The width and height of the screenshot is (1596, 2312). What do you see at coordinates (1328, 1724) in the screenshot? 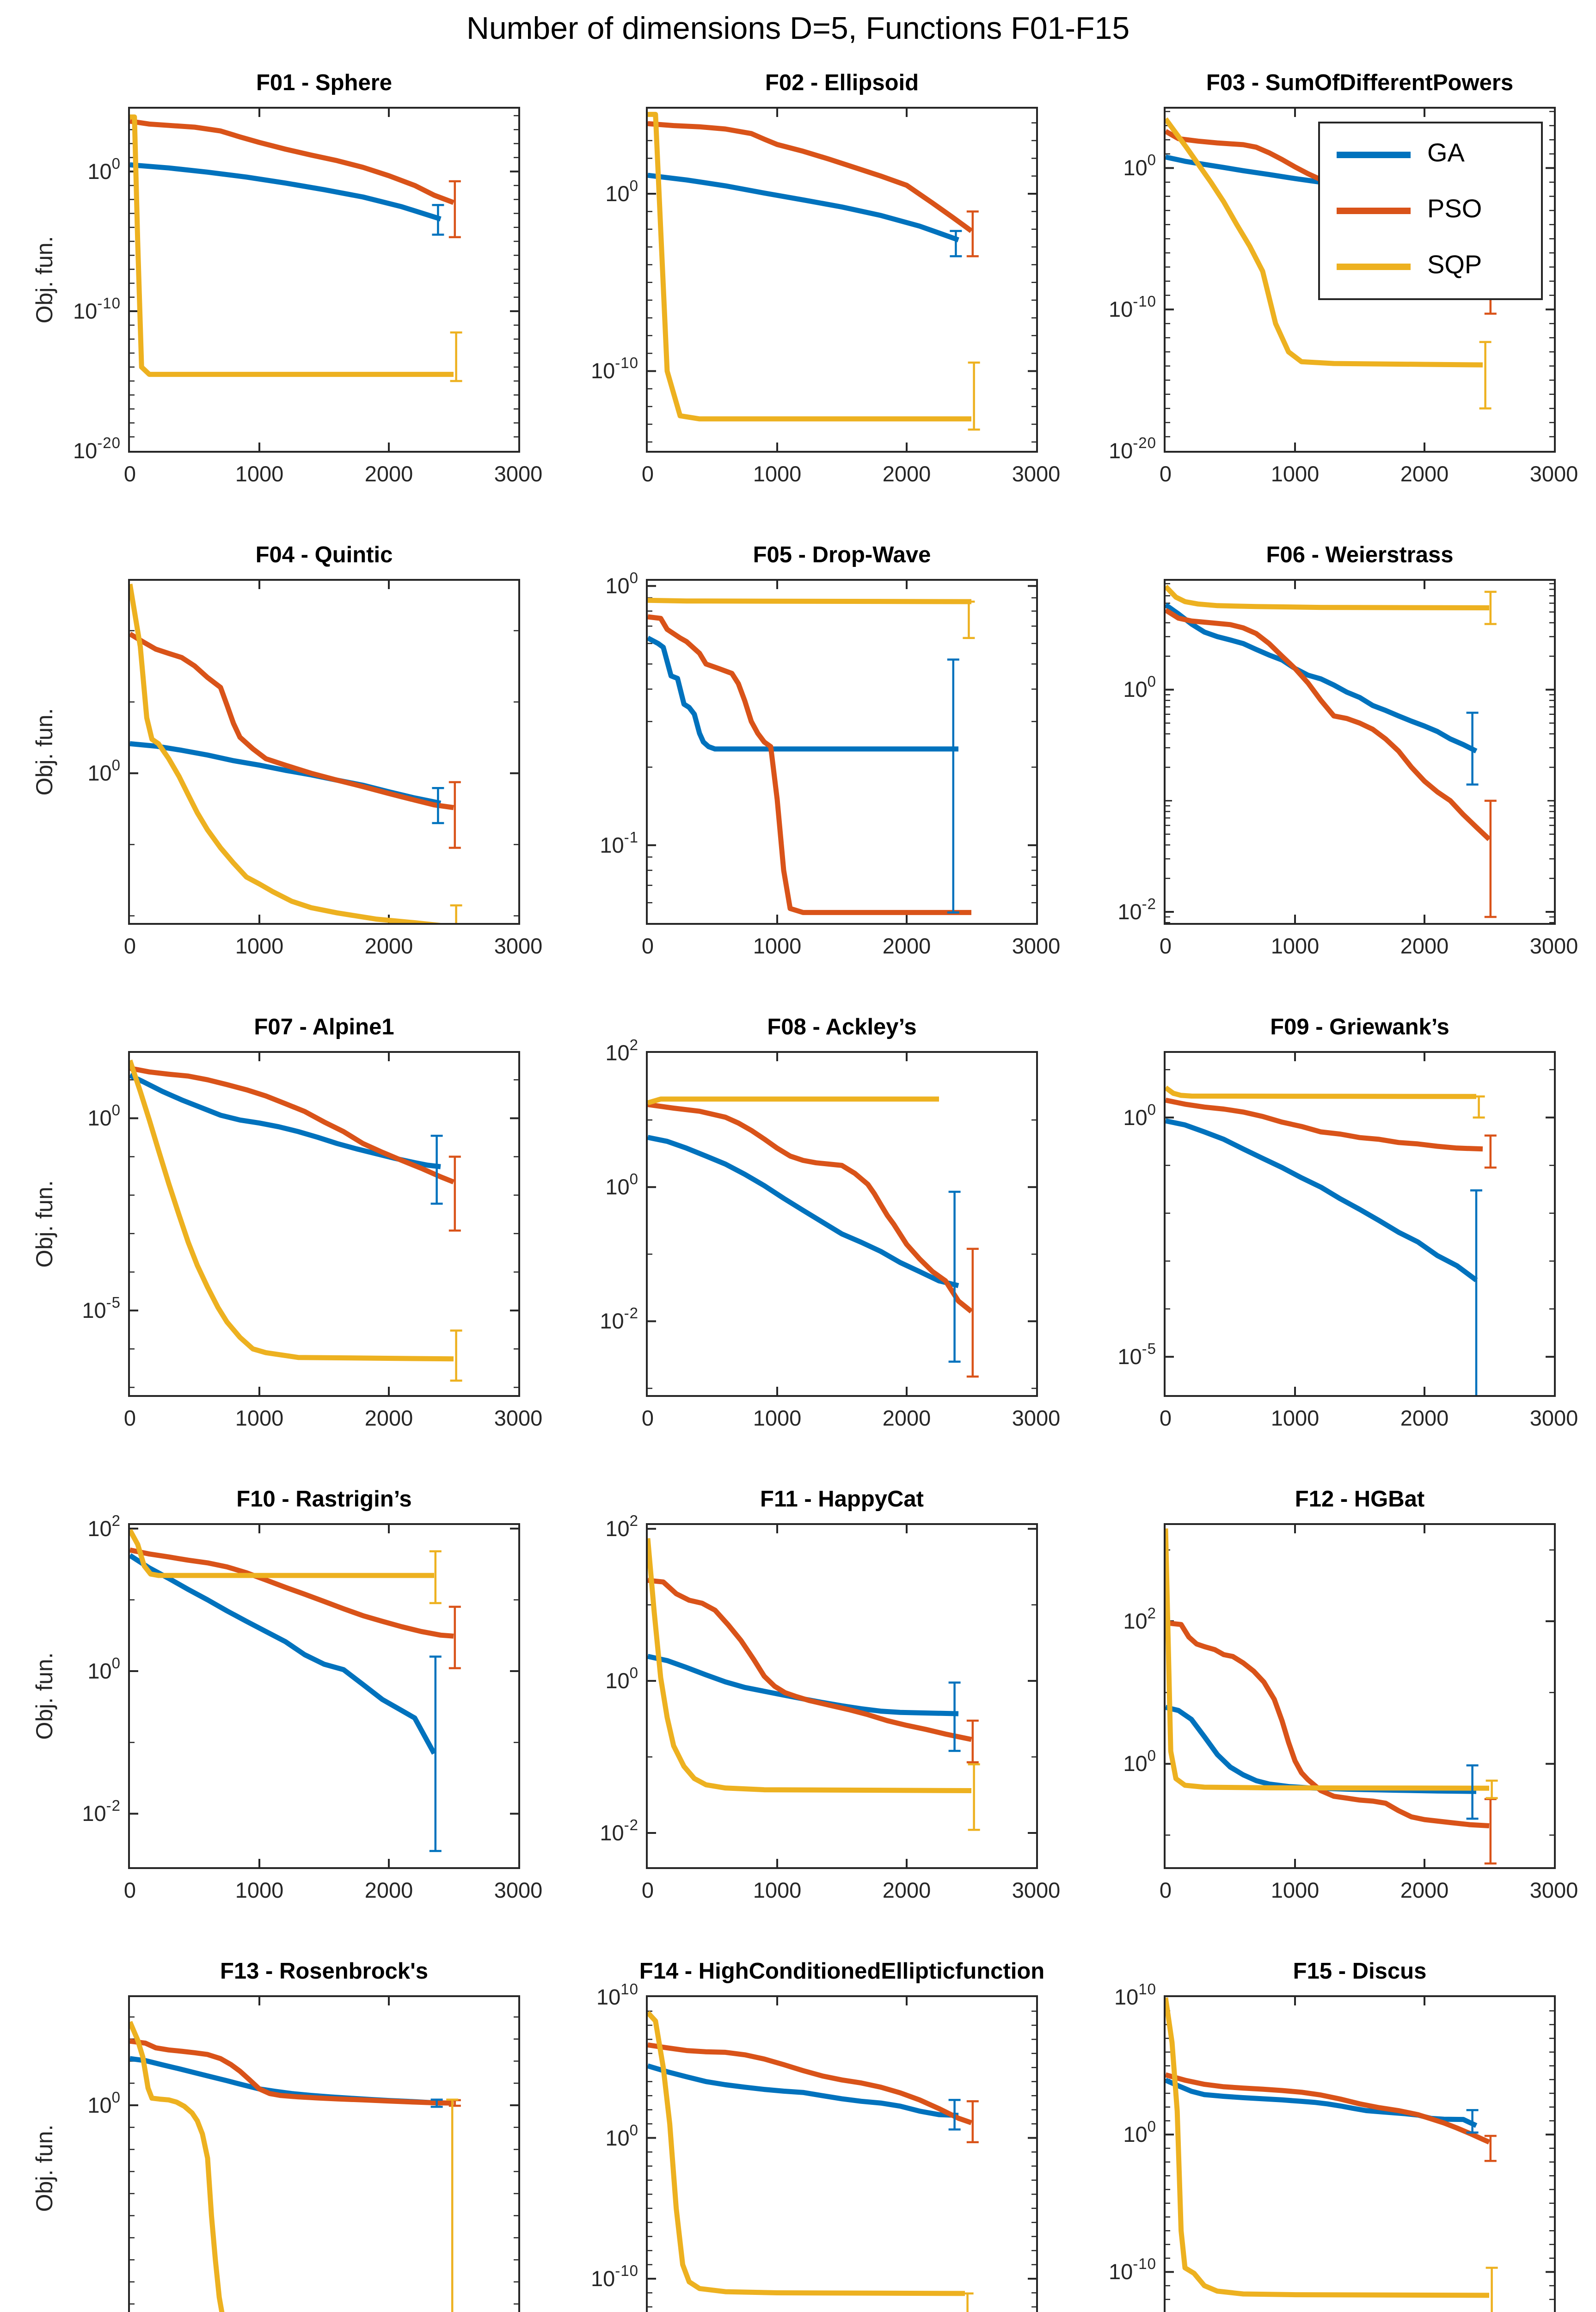
I see `curve-pso-F12` at bounding box center [1328, 1724].